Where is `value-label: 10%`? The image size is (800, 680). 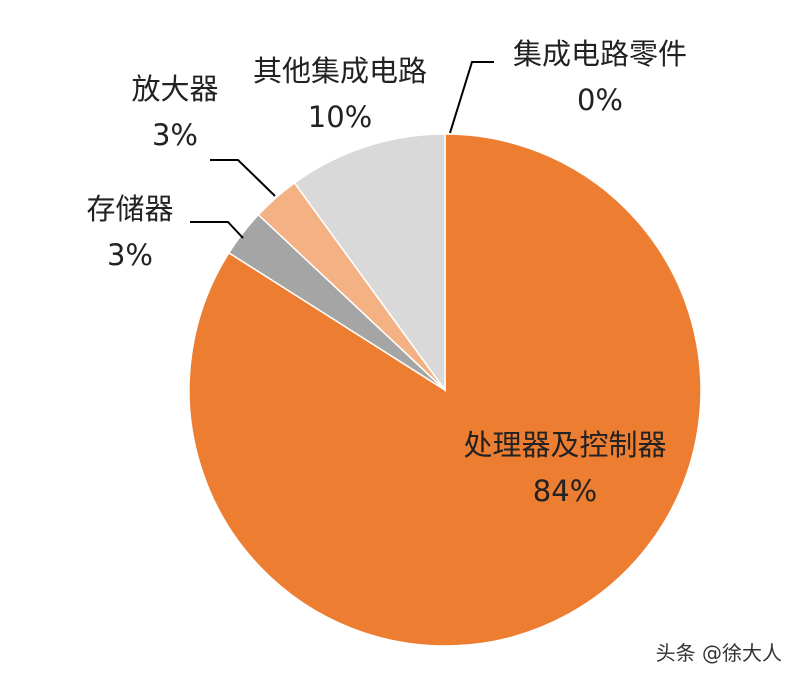
value-label: 10% is located at coordinates (340, 117).